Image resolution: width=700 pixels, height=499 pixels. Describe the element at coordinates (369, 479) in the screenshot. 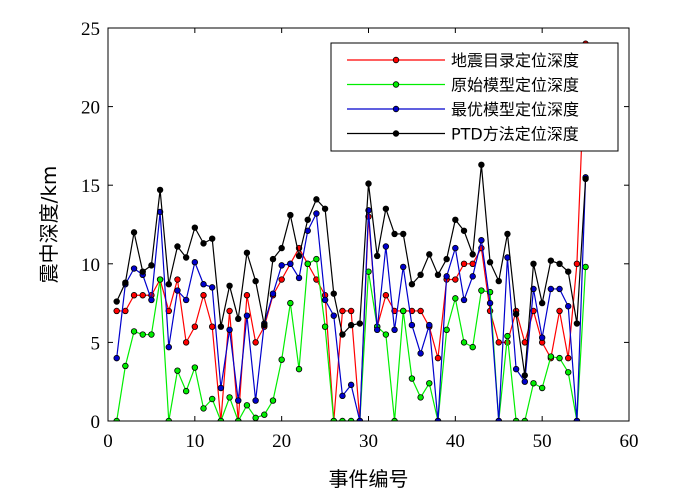

I see `x-axis-title: 事件编号` at that location.